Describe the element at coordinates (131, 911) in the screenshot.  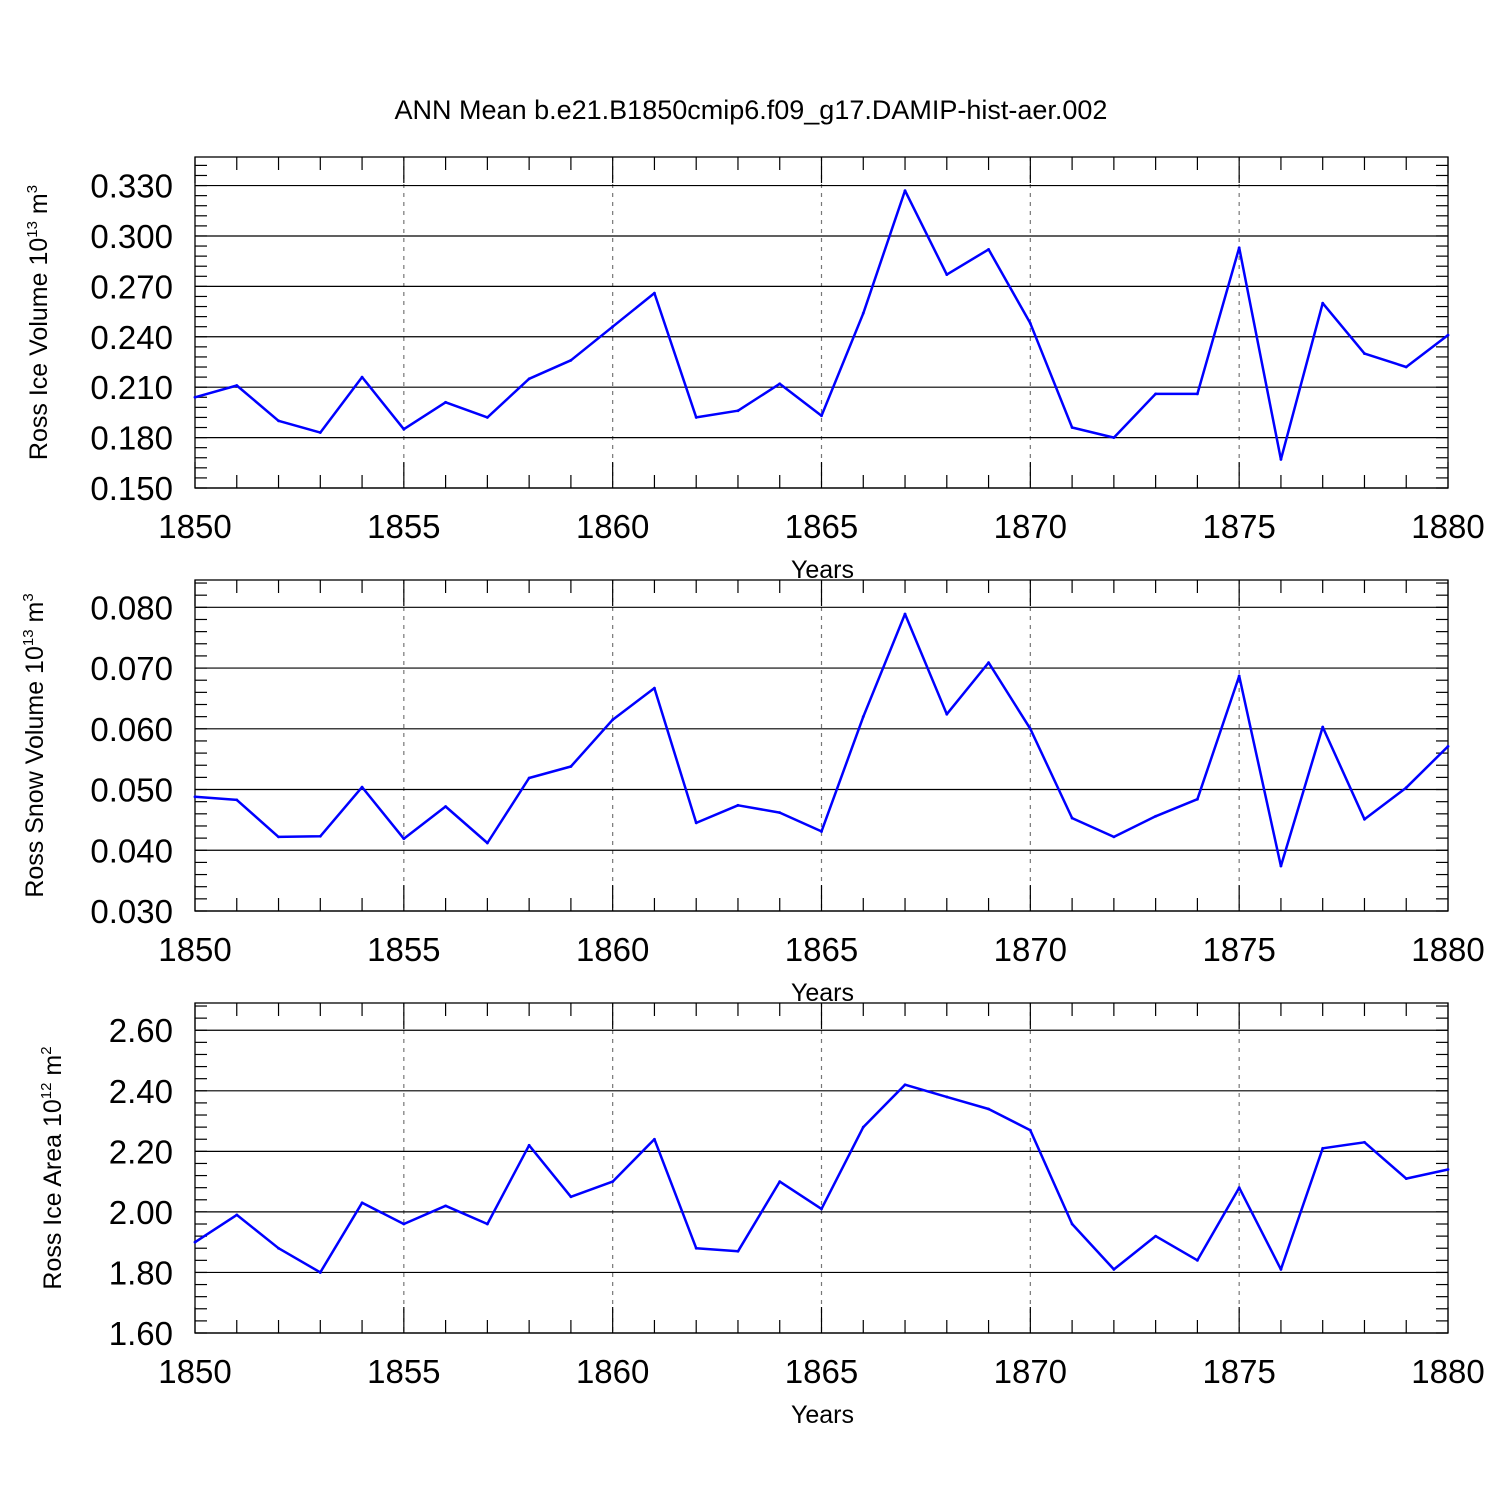
I see `y-tick-label: 0.030` at that location.